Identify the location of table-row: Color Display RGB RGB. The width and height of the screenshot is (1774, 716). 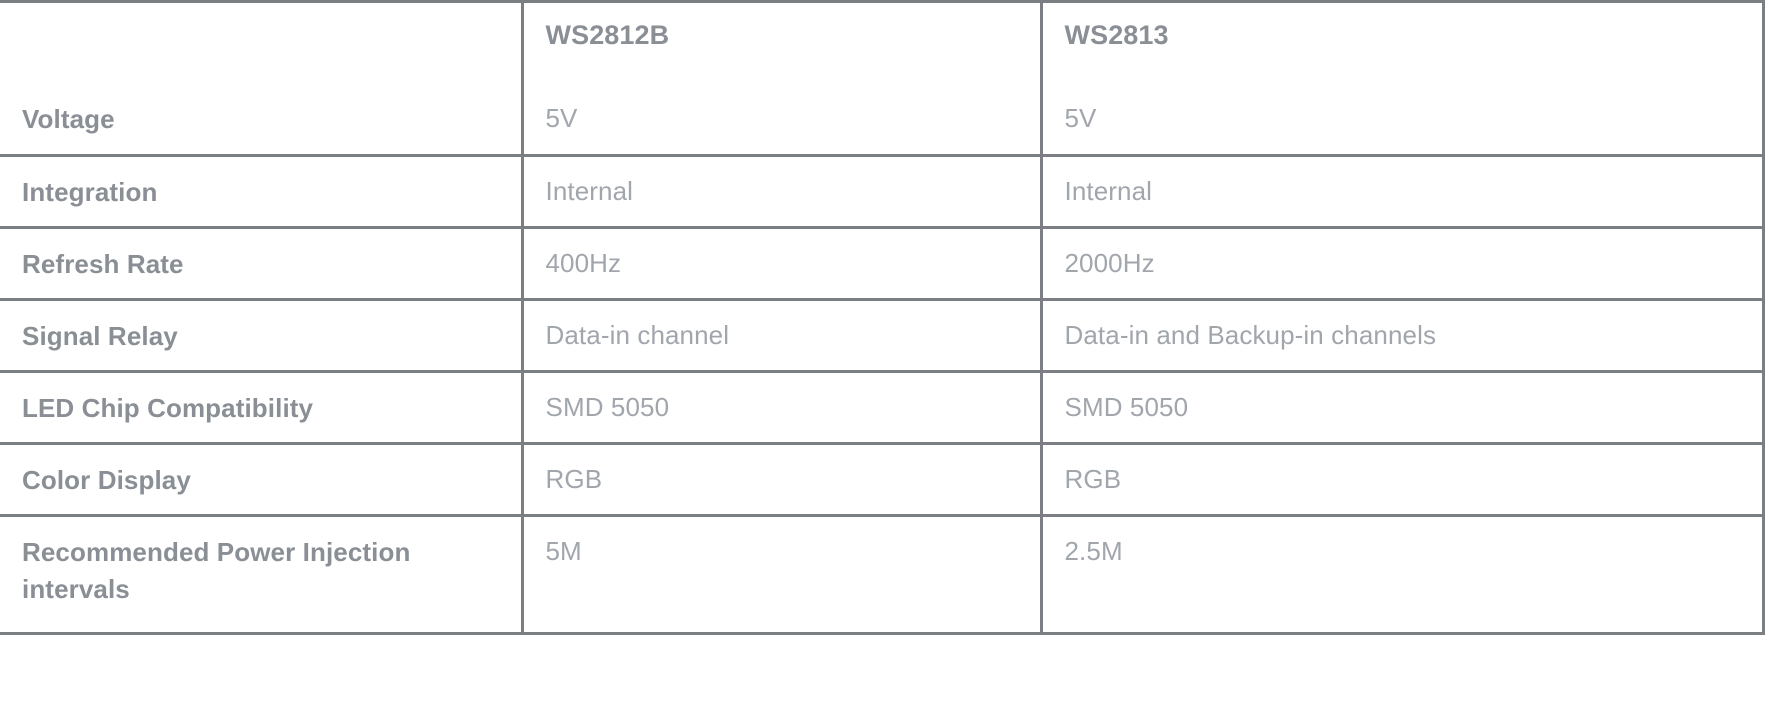
(882, 479).